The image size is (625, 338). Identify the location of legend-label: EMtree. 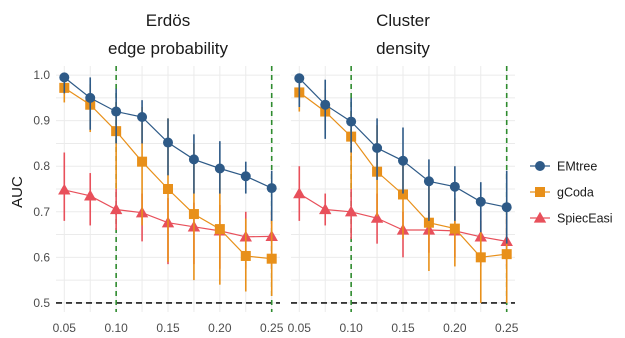
(577, 167).